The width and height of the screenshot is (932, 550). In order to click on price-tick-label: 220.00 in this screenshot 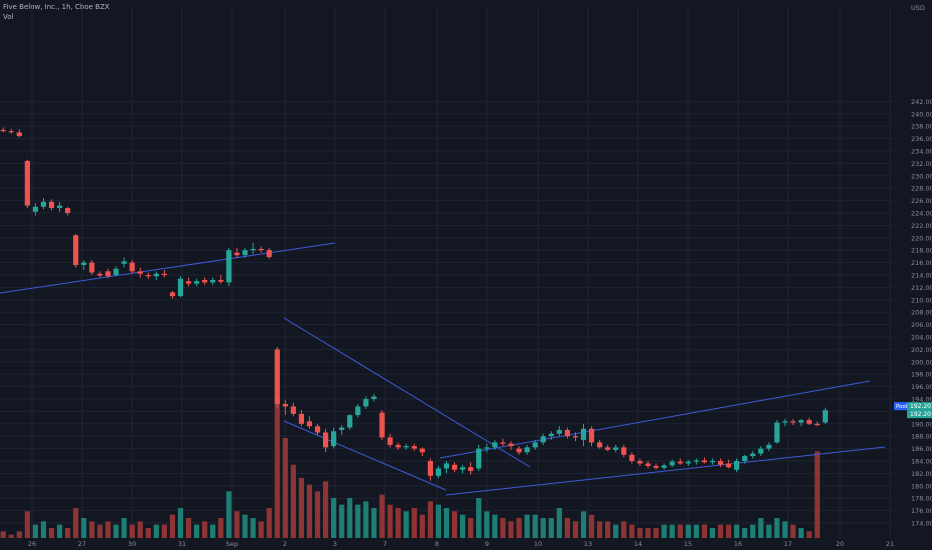, I will do `click(921, 238)`.